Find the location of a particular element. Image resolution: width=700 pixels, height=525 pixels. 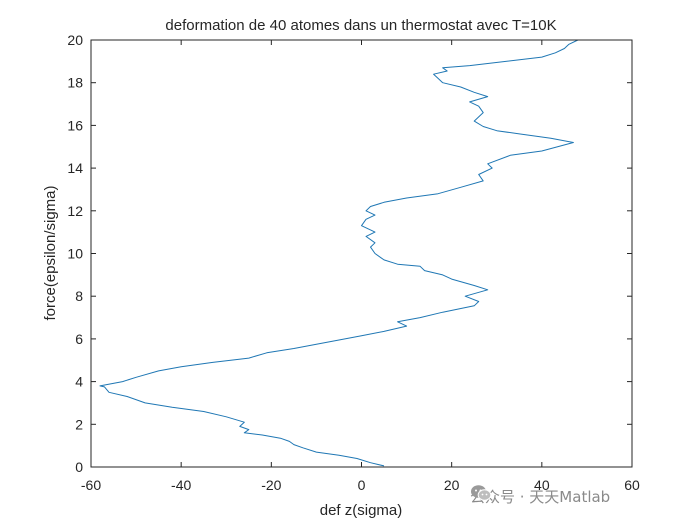

watermark: 公众号 · 天天Matlab is located at coordinates (540, 496).